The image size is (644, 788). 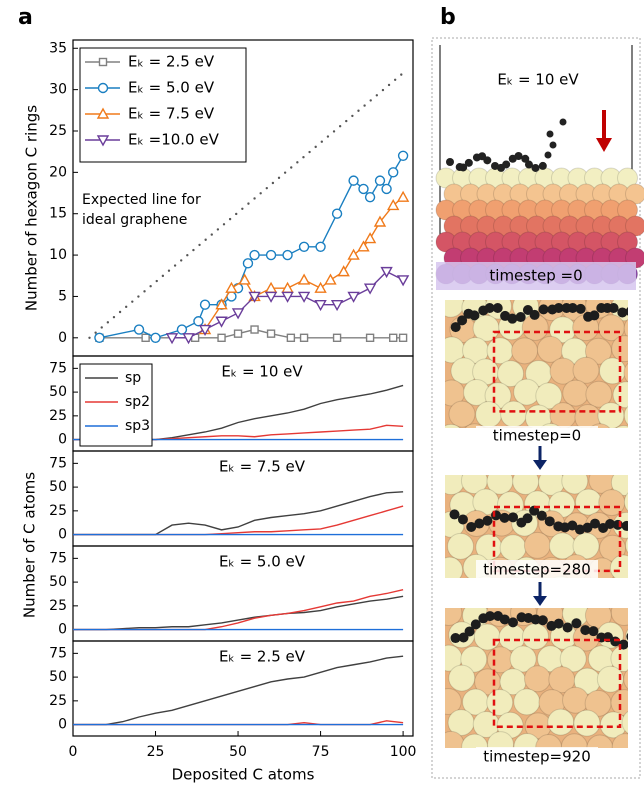 I want to click on legend-label: Eₖ =10.0 eV, so click(x=174, y=140).